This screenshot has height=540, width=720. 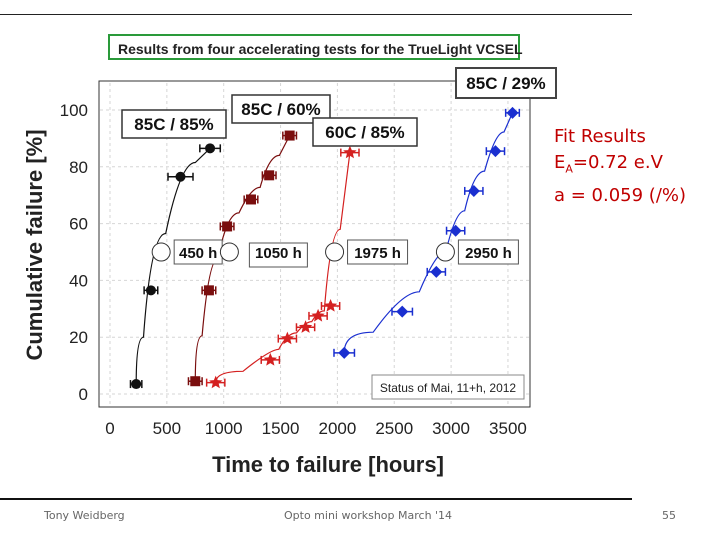 What do you see at coordinates (78, 280) in the screenshot?
I see `y-tick-label: 40` at bounding box center [78, 280].